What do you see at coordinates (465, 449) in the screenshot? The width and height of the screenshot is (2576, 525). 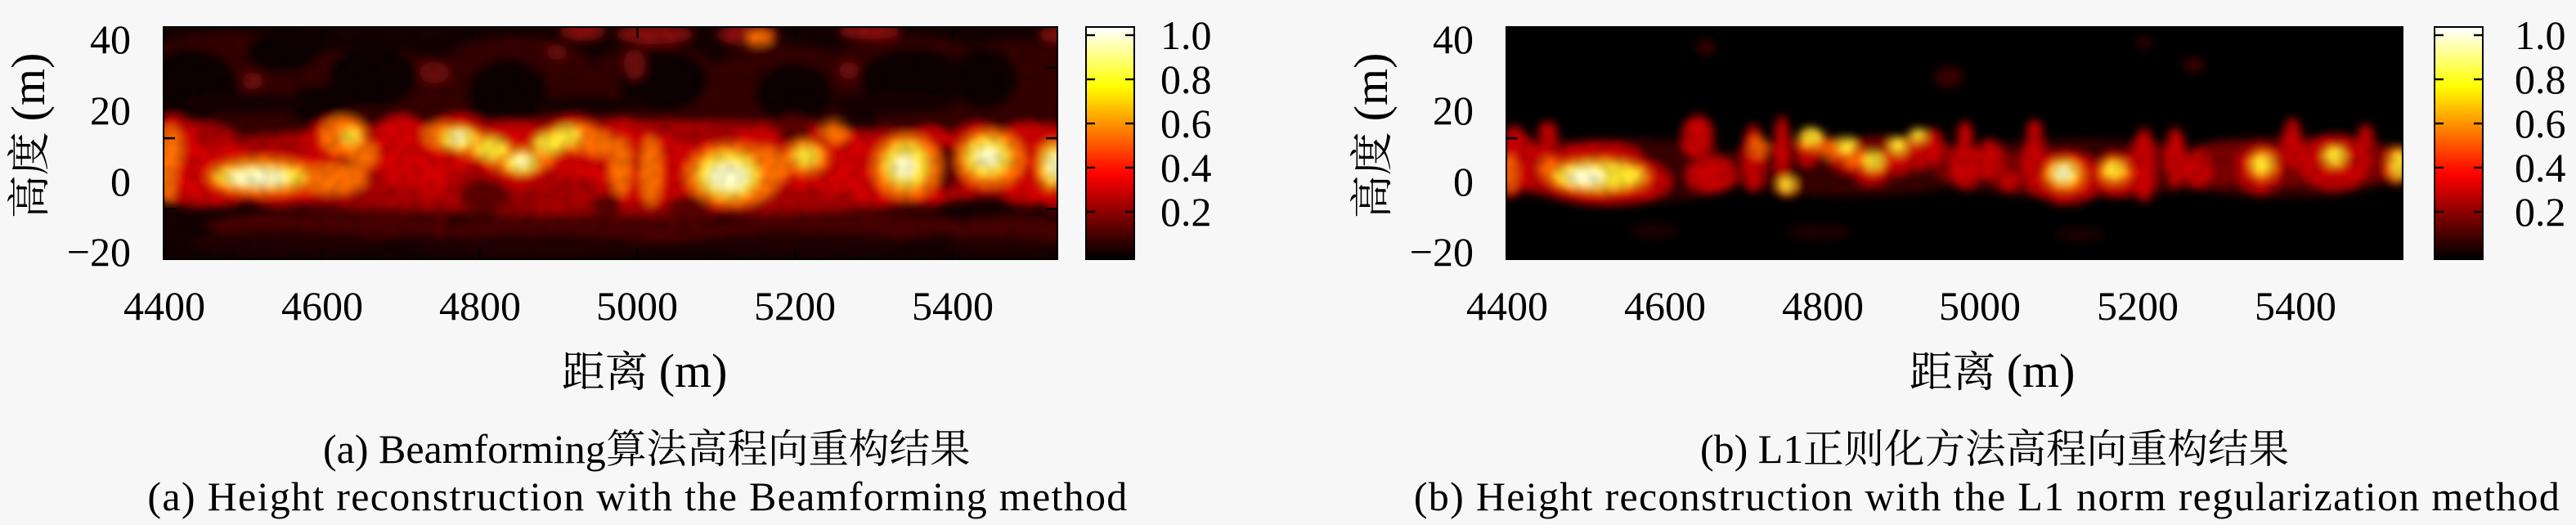 I see `svg-text: (a) Beamforming` at bounding box center [465, 449].